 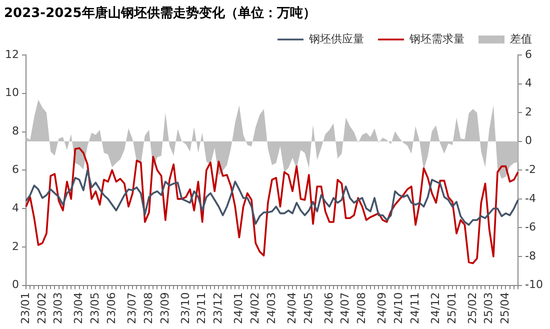 I want to click on x-tick-label: 23/12, so click(x=218, y=308).